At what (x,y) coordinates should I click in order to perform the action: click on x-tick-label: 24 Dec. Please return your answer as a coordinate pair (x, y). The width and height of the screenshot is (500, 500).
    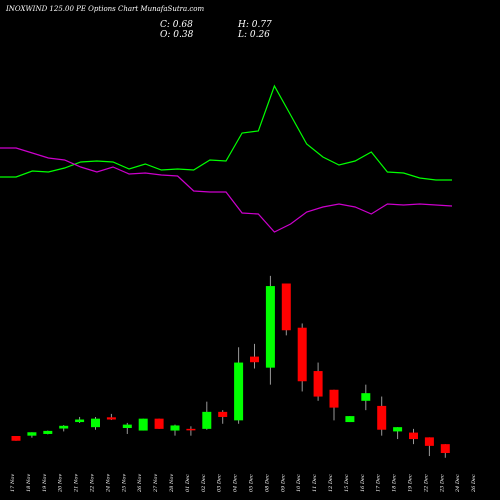
    Looking at the image, I should click on (458, 483).